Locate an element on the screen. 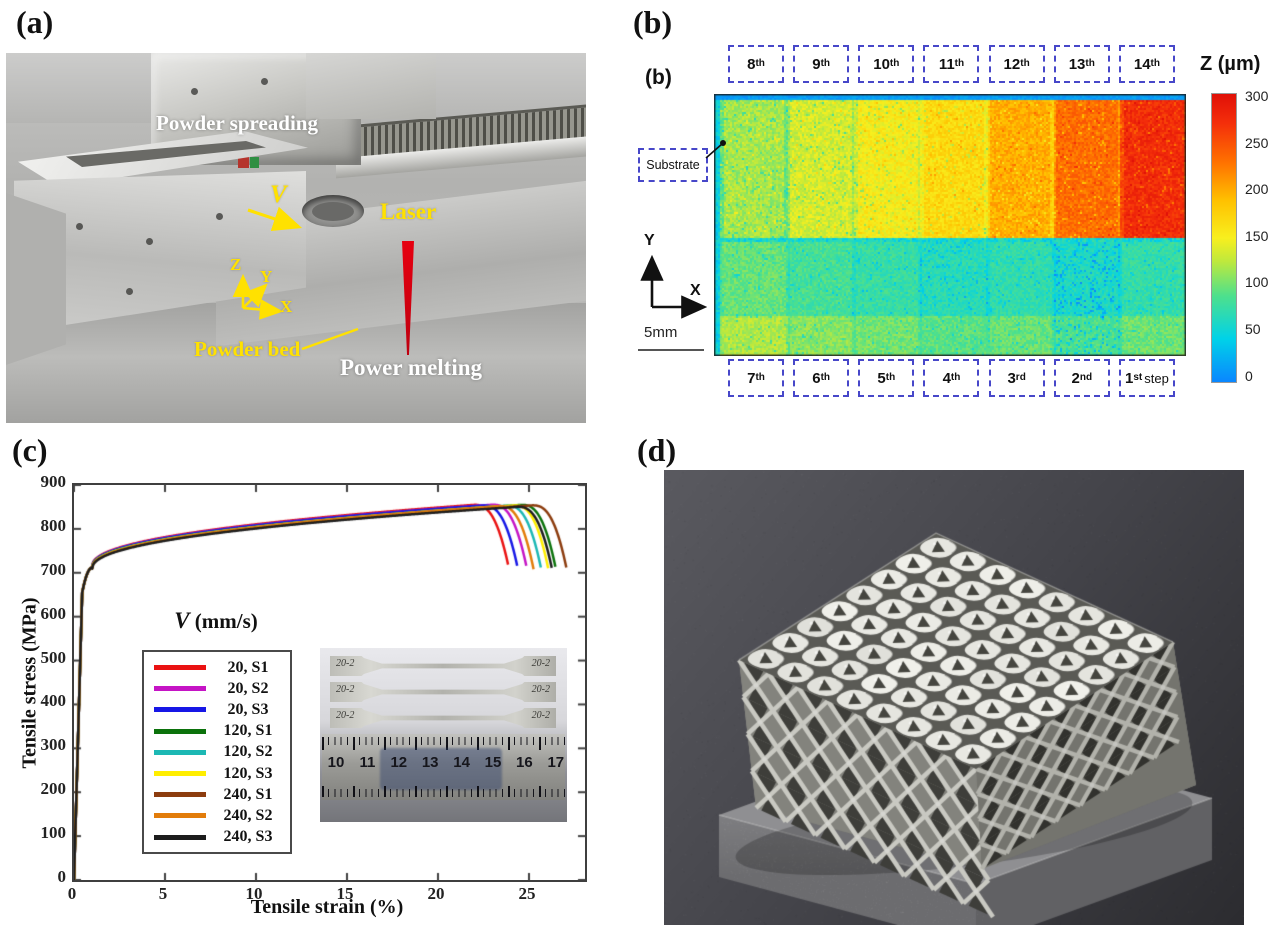 Image resolution: width=1270 pixels, height=928 pixels. panel-b-inner-label: (b) is located at coordinates (658, 77).